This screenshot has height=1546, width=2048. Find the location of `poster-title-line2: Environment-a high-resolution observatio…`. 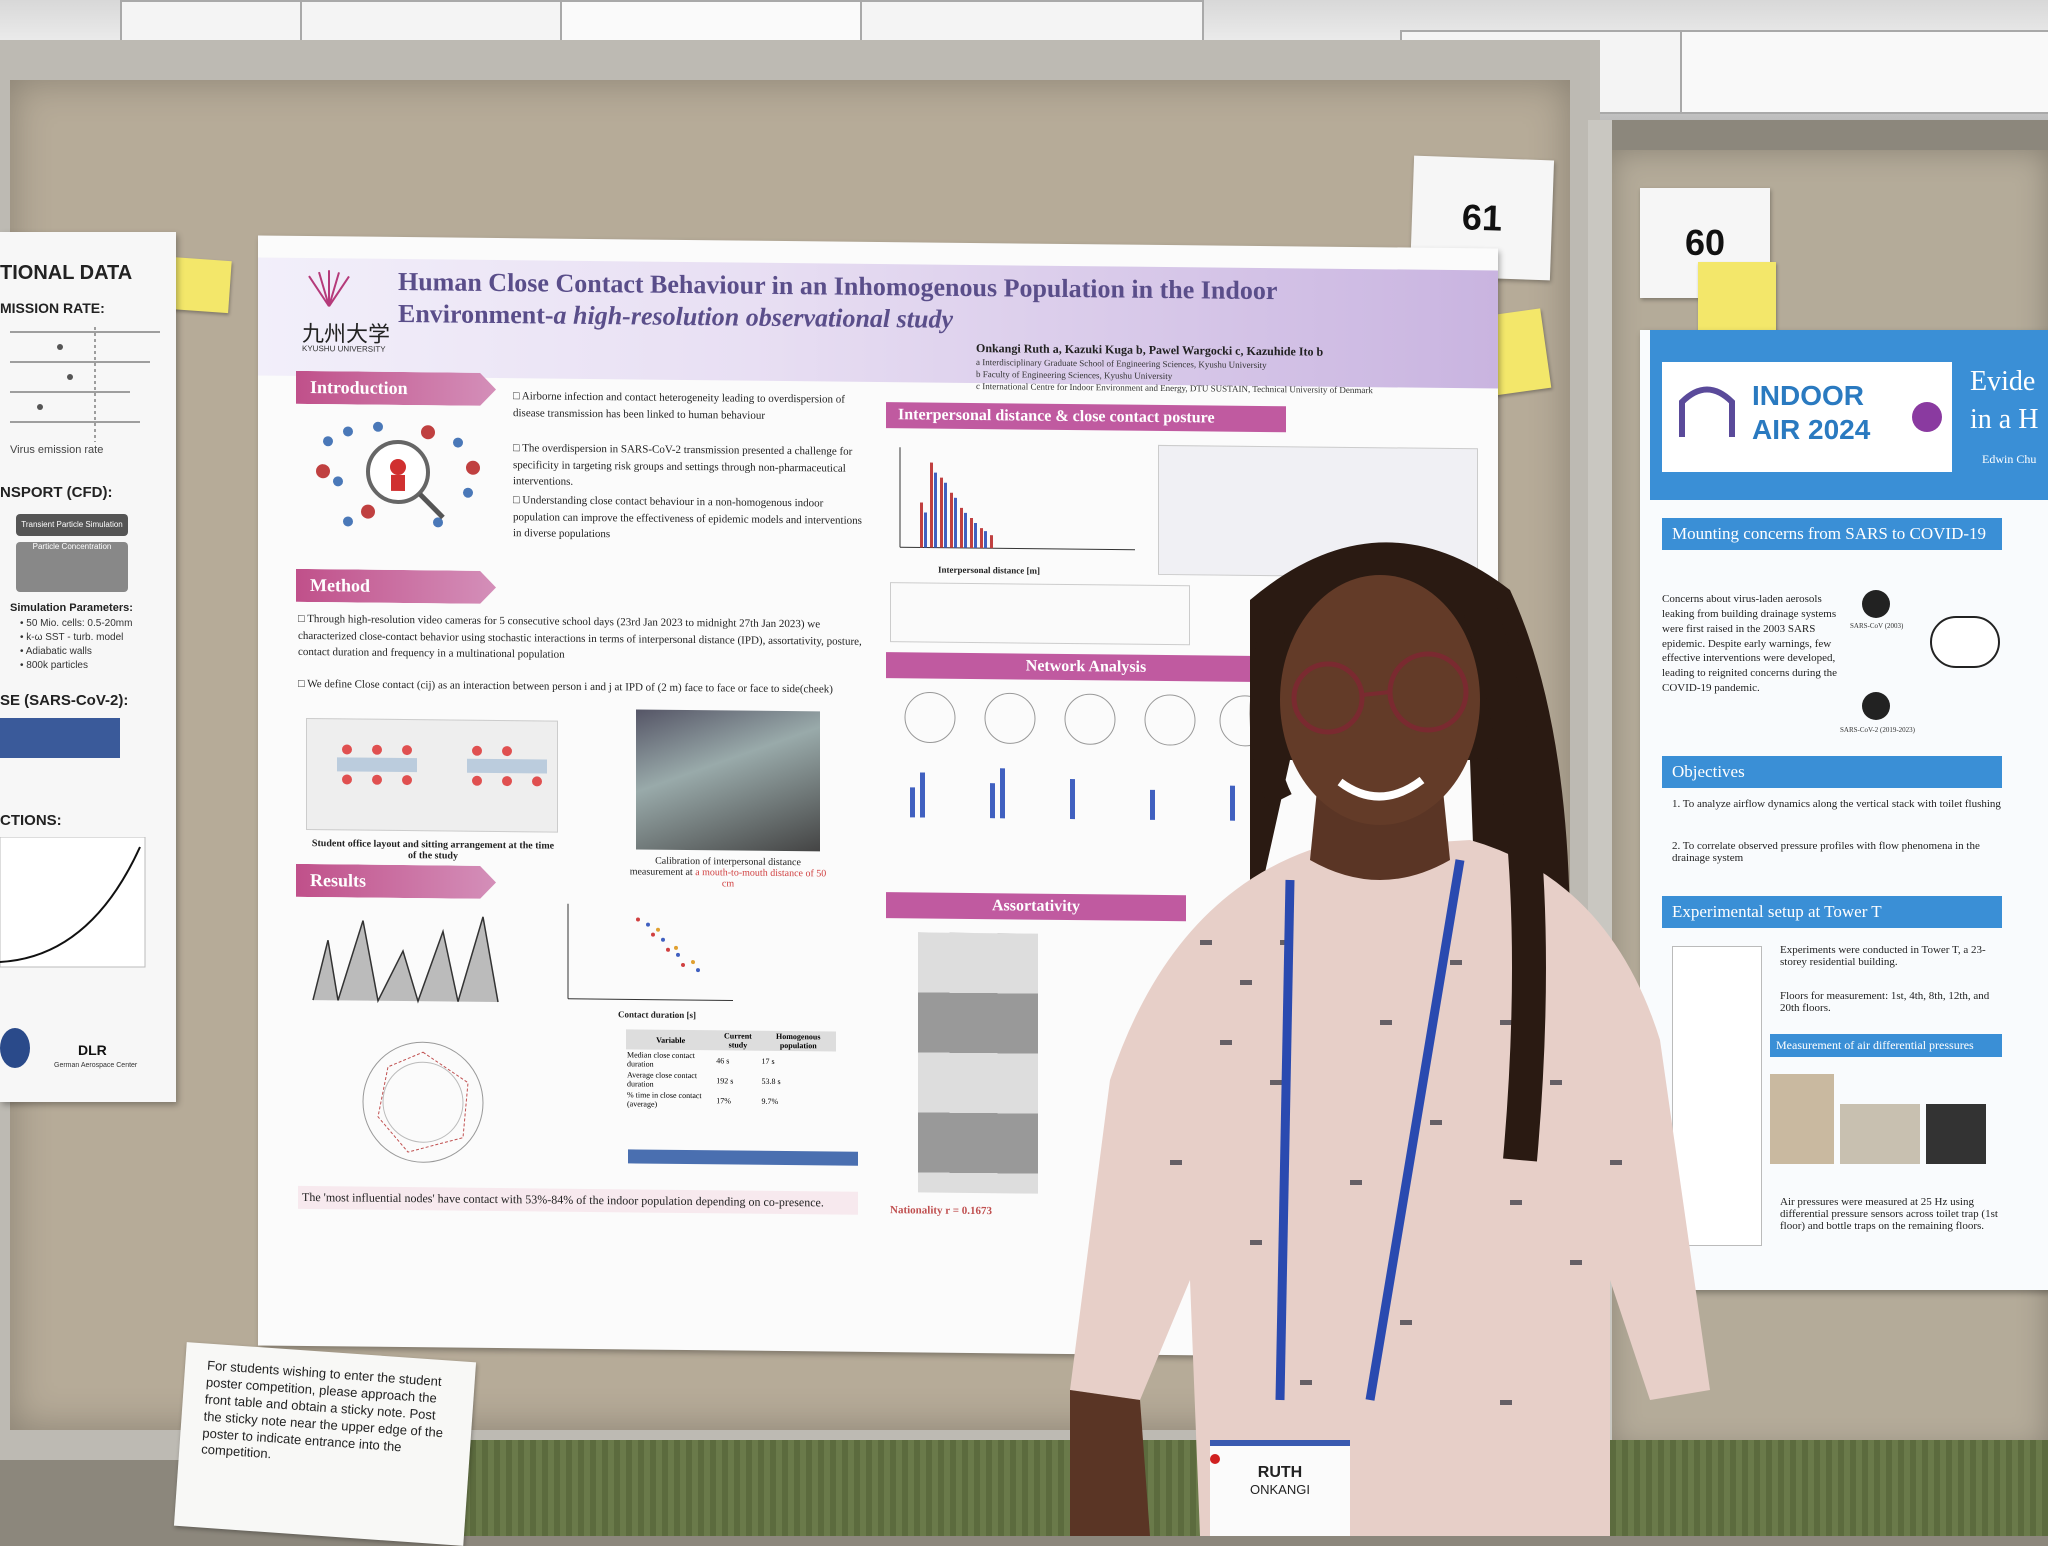

poster-title-line2: Environment-a high-resolution observatio… is located at coordinates (675, 317).